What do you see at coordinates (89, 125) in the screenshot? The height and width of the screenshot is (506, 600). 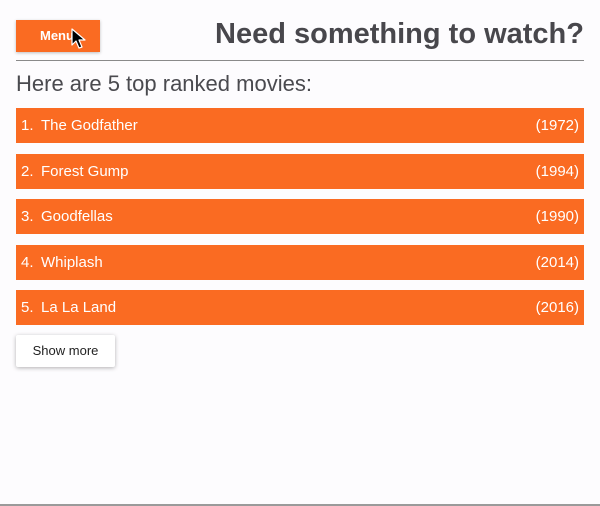 I see `movie-title: The Godfather` at bounding box center [89, 125].